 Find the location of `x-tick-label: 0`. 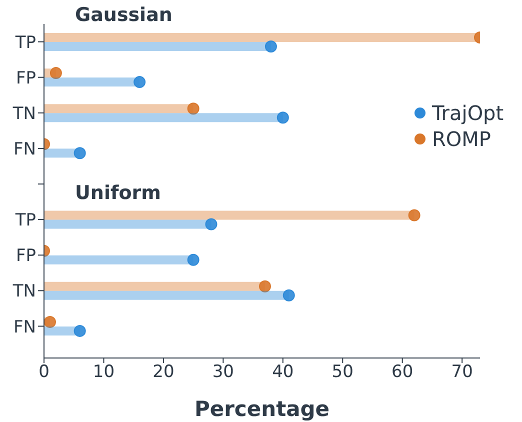

x-tick-label: 0 is located at coordinates (44, 372).